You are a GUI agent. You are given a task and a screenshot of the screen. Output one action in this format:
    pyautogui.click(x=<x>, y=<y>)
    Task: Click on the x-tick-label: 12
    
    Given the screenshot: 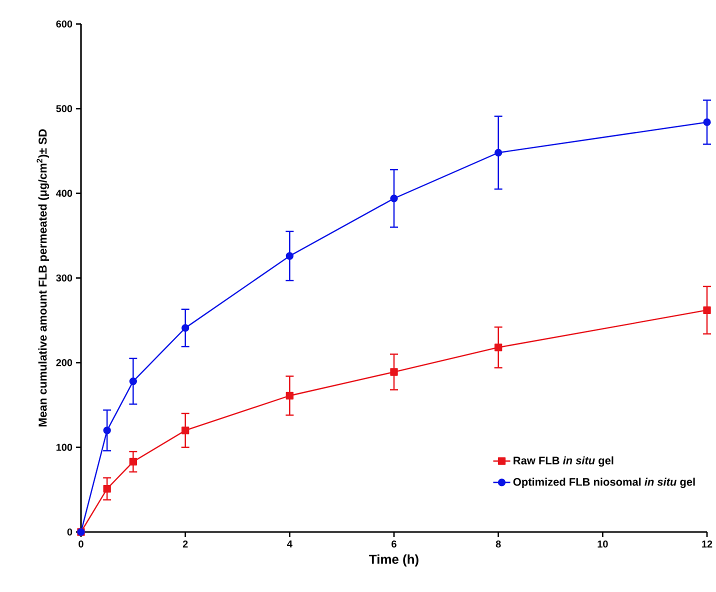 What is the action you would take?
    pyautogui.click(x=707, y=544)
    